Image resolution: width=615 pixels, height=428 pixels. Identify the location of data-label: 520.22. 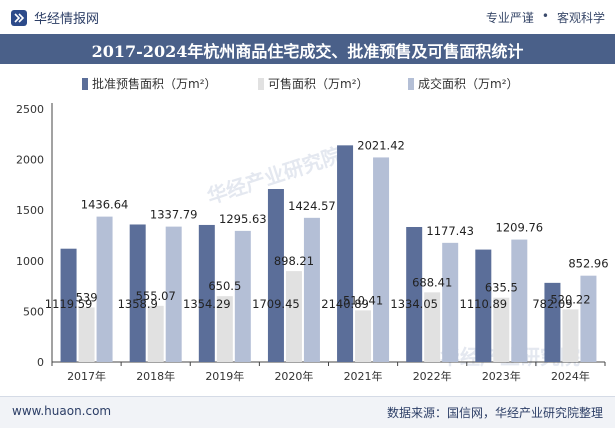
(570, 299).